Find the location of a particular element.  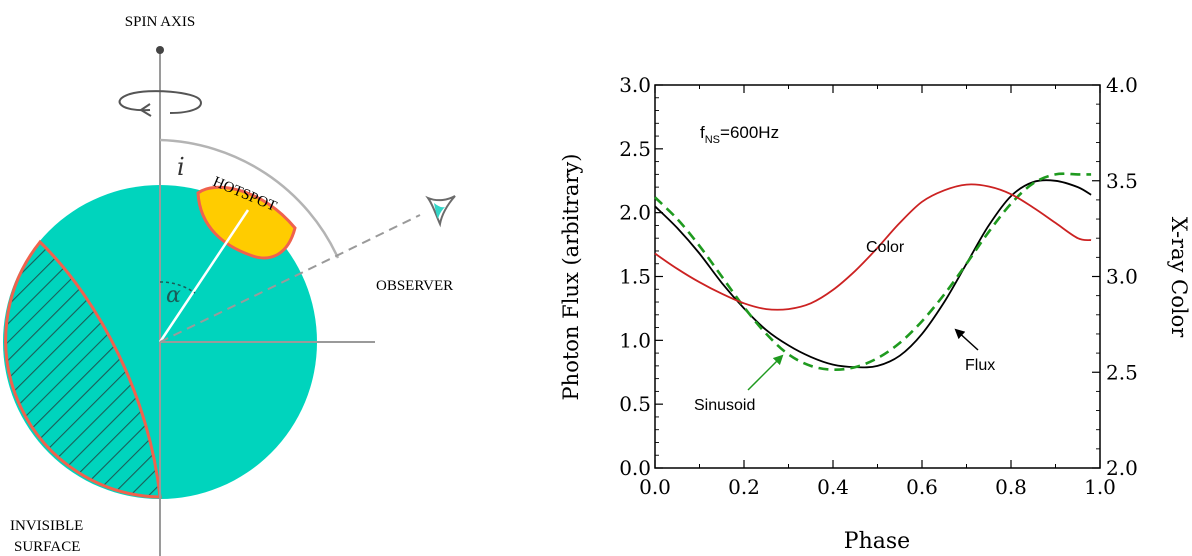

y-right-tick-label: 2.0 is located at coordinates (1122, 468).